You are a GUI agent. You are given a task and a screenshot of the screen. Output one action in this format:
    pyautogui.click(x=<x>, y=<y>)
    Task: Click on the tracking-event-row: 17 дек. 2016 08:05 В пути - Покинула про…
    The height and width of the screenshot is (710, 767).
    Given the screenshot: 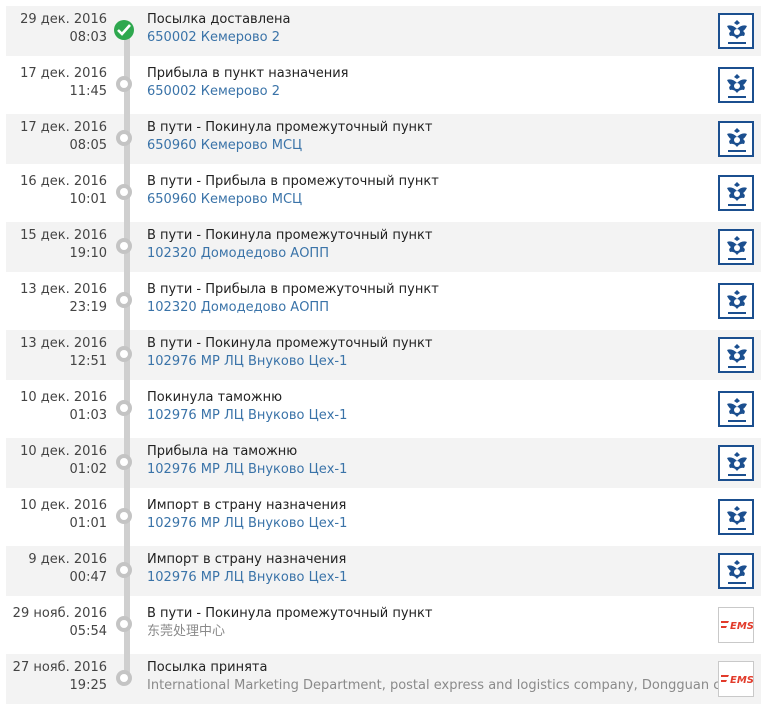 What is the action you would take?
    pyautogui.click(x=383, y=139)
    